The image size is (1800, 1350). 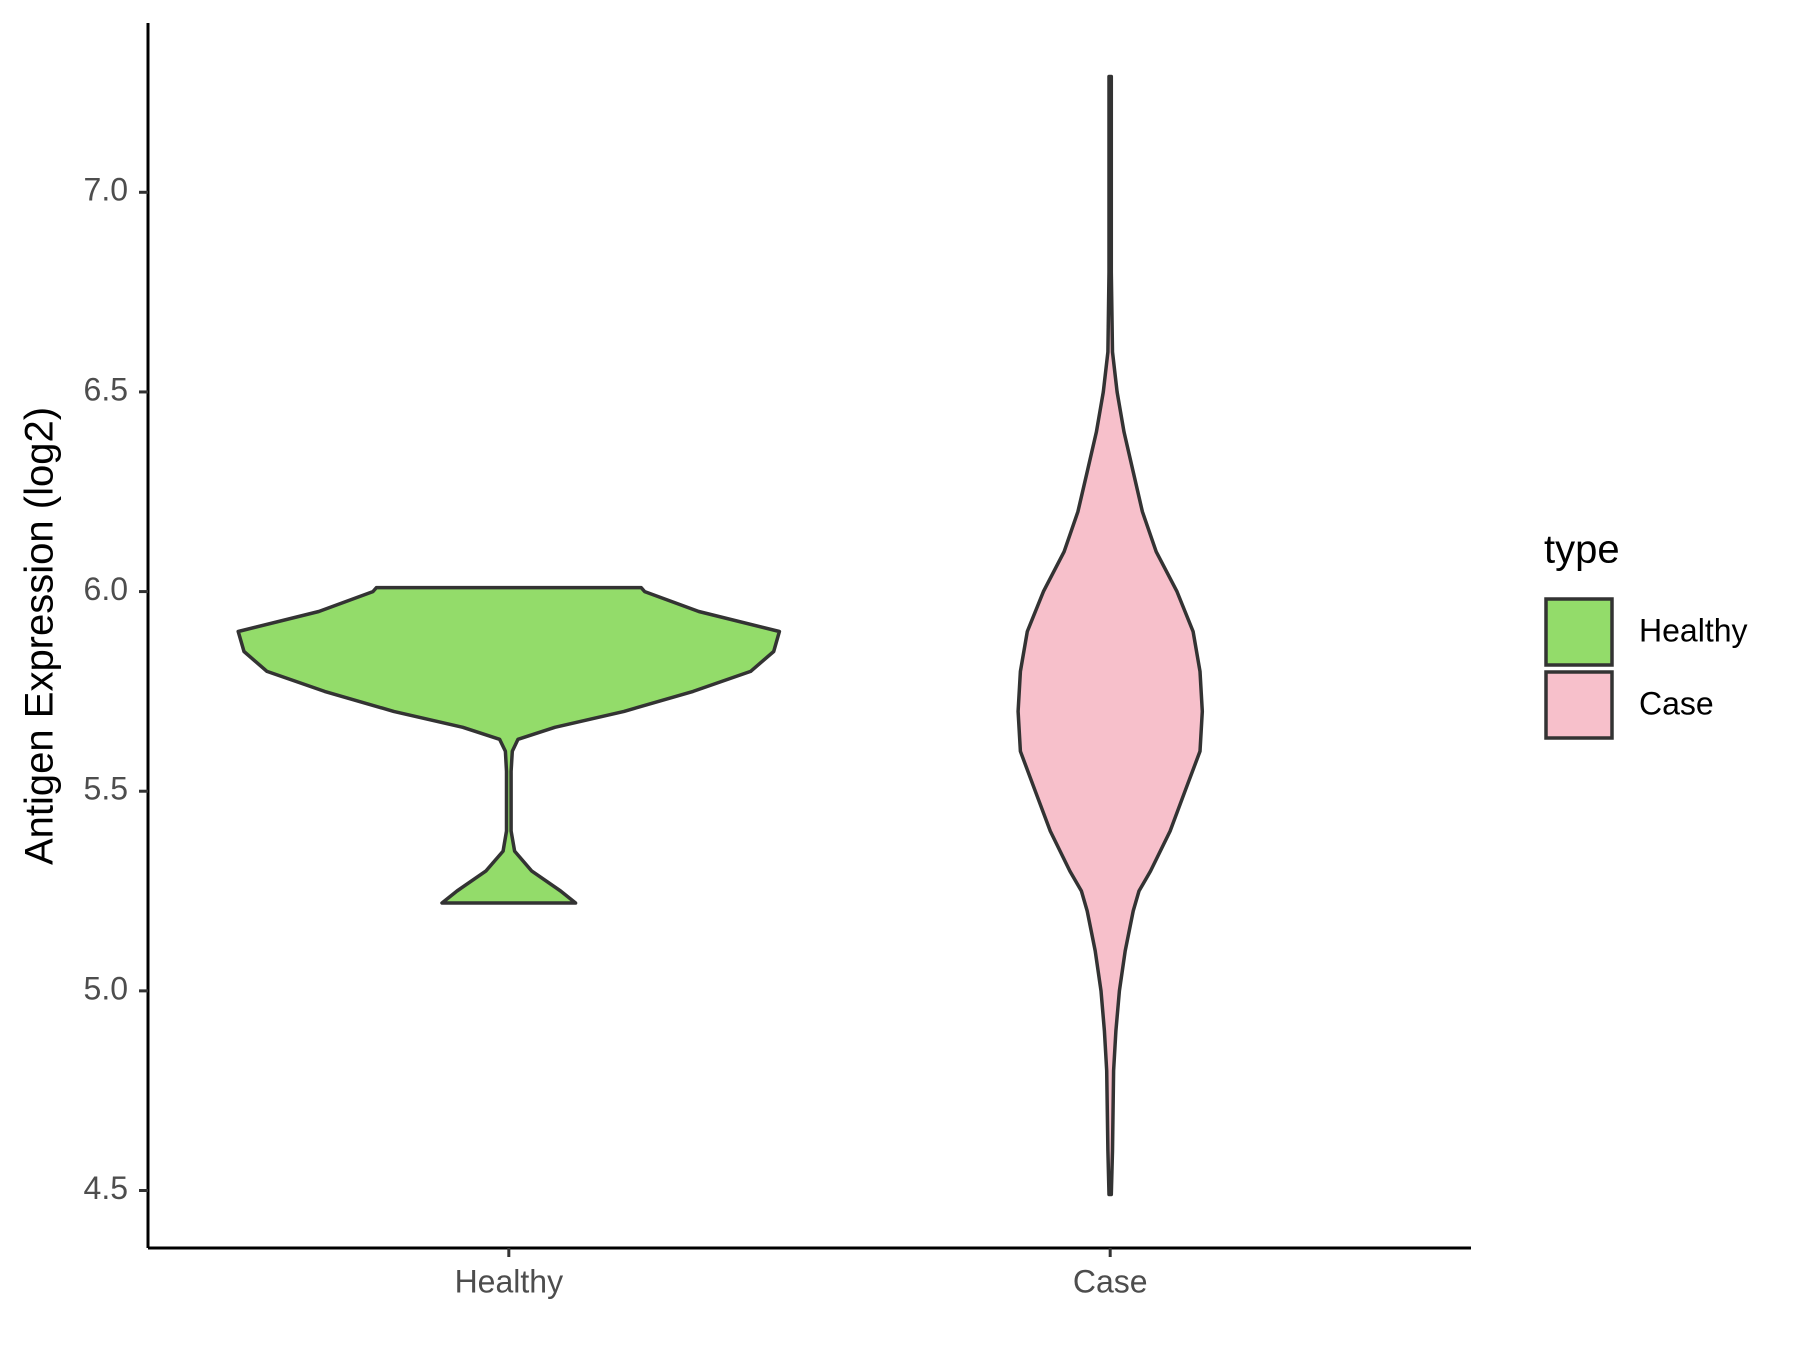 What do you see at coordinates (1582, 550) in the screenshot?
I see `legend-title: type` at bounding box center [1582, 550].